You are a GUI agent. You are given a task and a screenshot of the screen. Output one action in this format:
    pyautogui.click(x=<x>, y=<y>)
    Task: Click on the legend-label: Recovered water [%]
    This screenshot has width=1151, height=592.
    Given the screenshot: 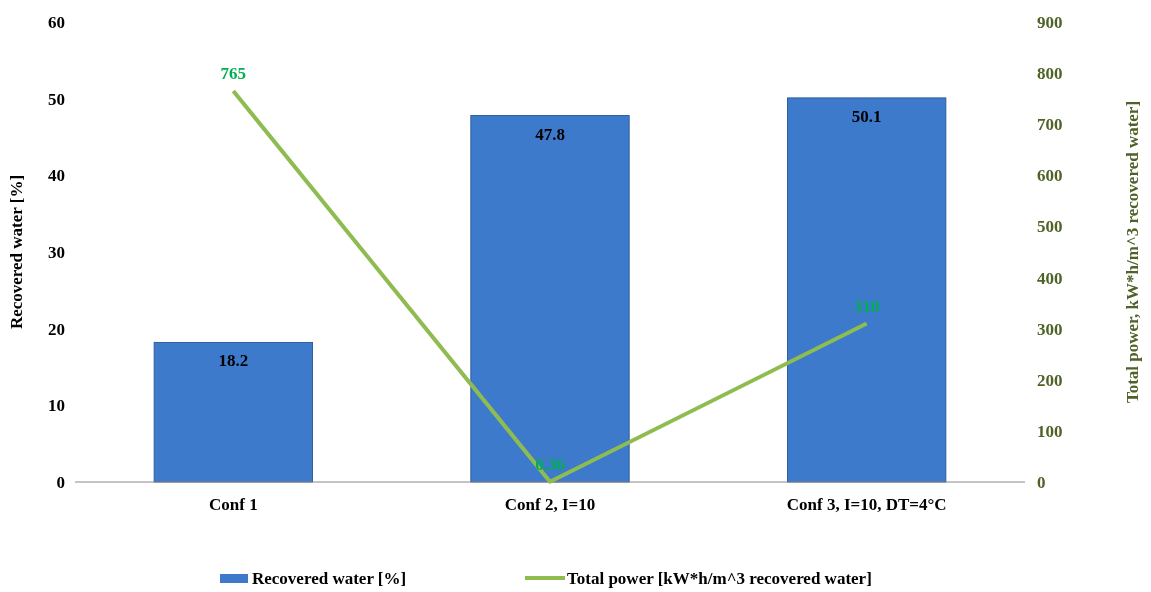 What is the action you would take?
    pyautogui.click(x=329, y=578)
    